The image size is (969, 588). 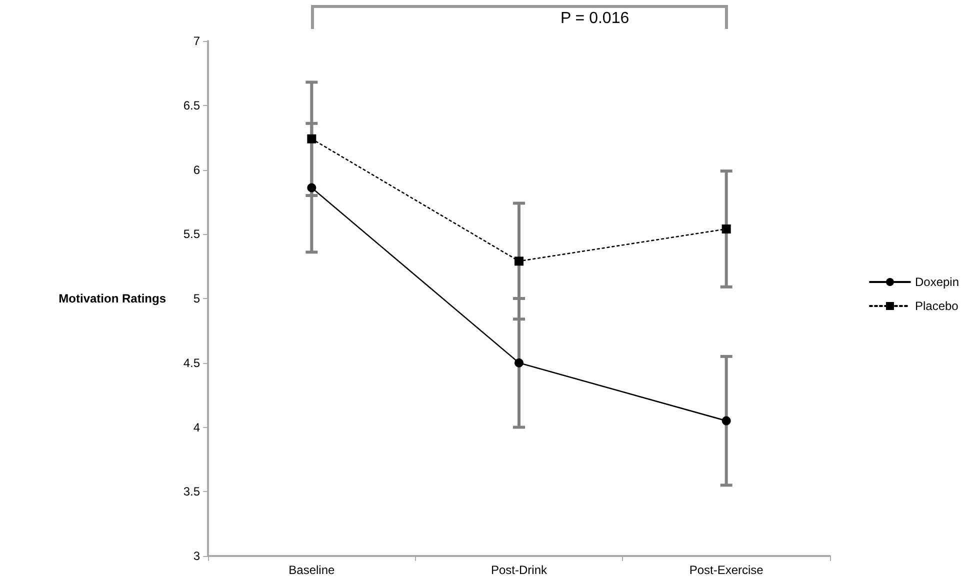 What do you see at coordinates (191, 363) in the screenshot?
I see `y-tick-label: 4.5` at bounding box center [191, 363].